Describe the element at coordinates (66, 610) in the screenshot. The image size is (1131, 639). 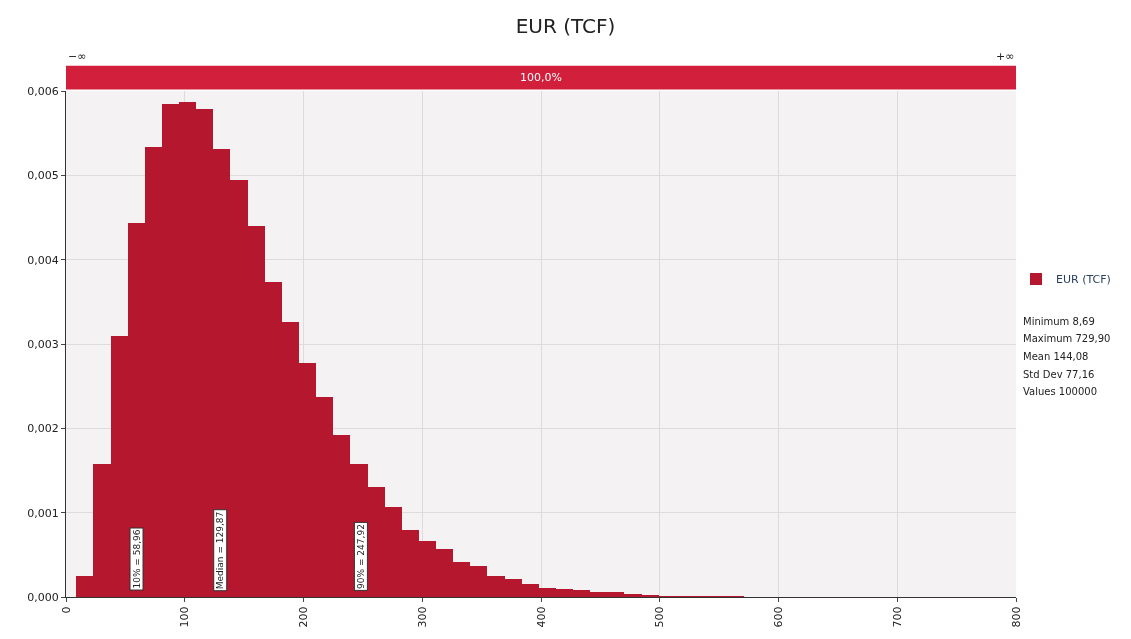
I see `x-tick-label: 0` at that location.